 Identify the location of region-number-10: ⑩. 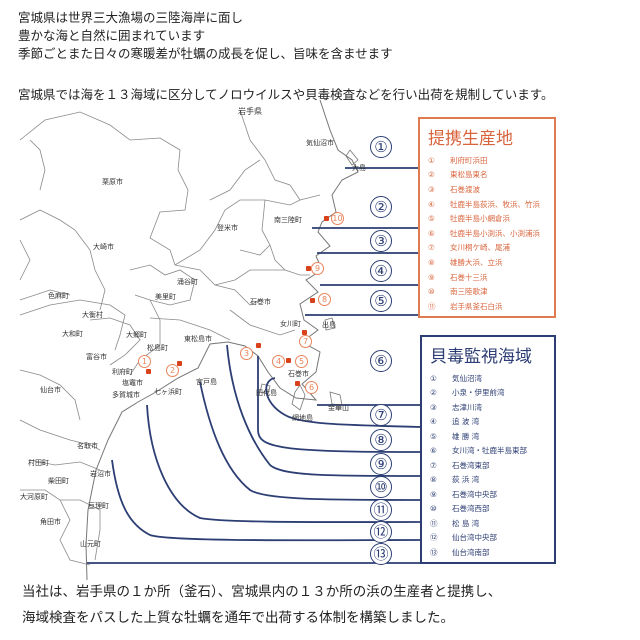
(381, 487).